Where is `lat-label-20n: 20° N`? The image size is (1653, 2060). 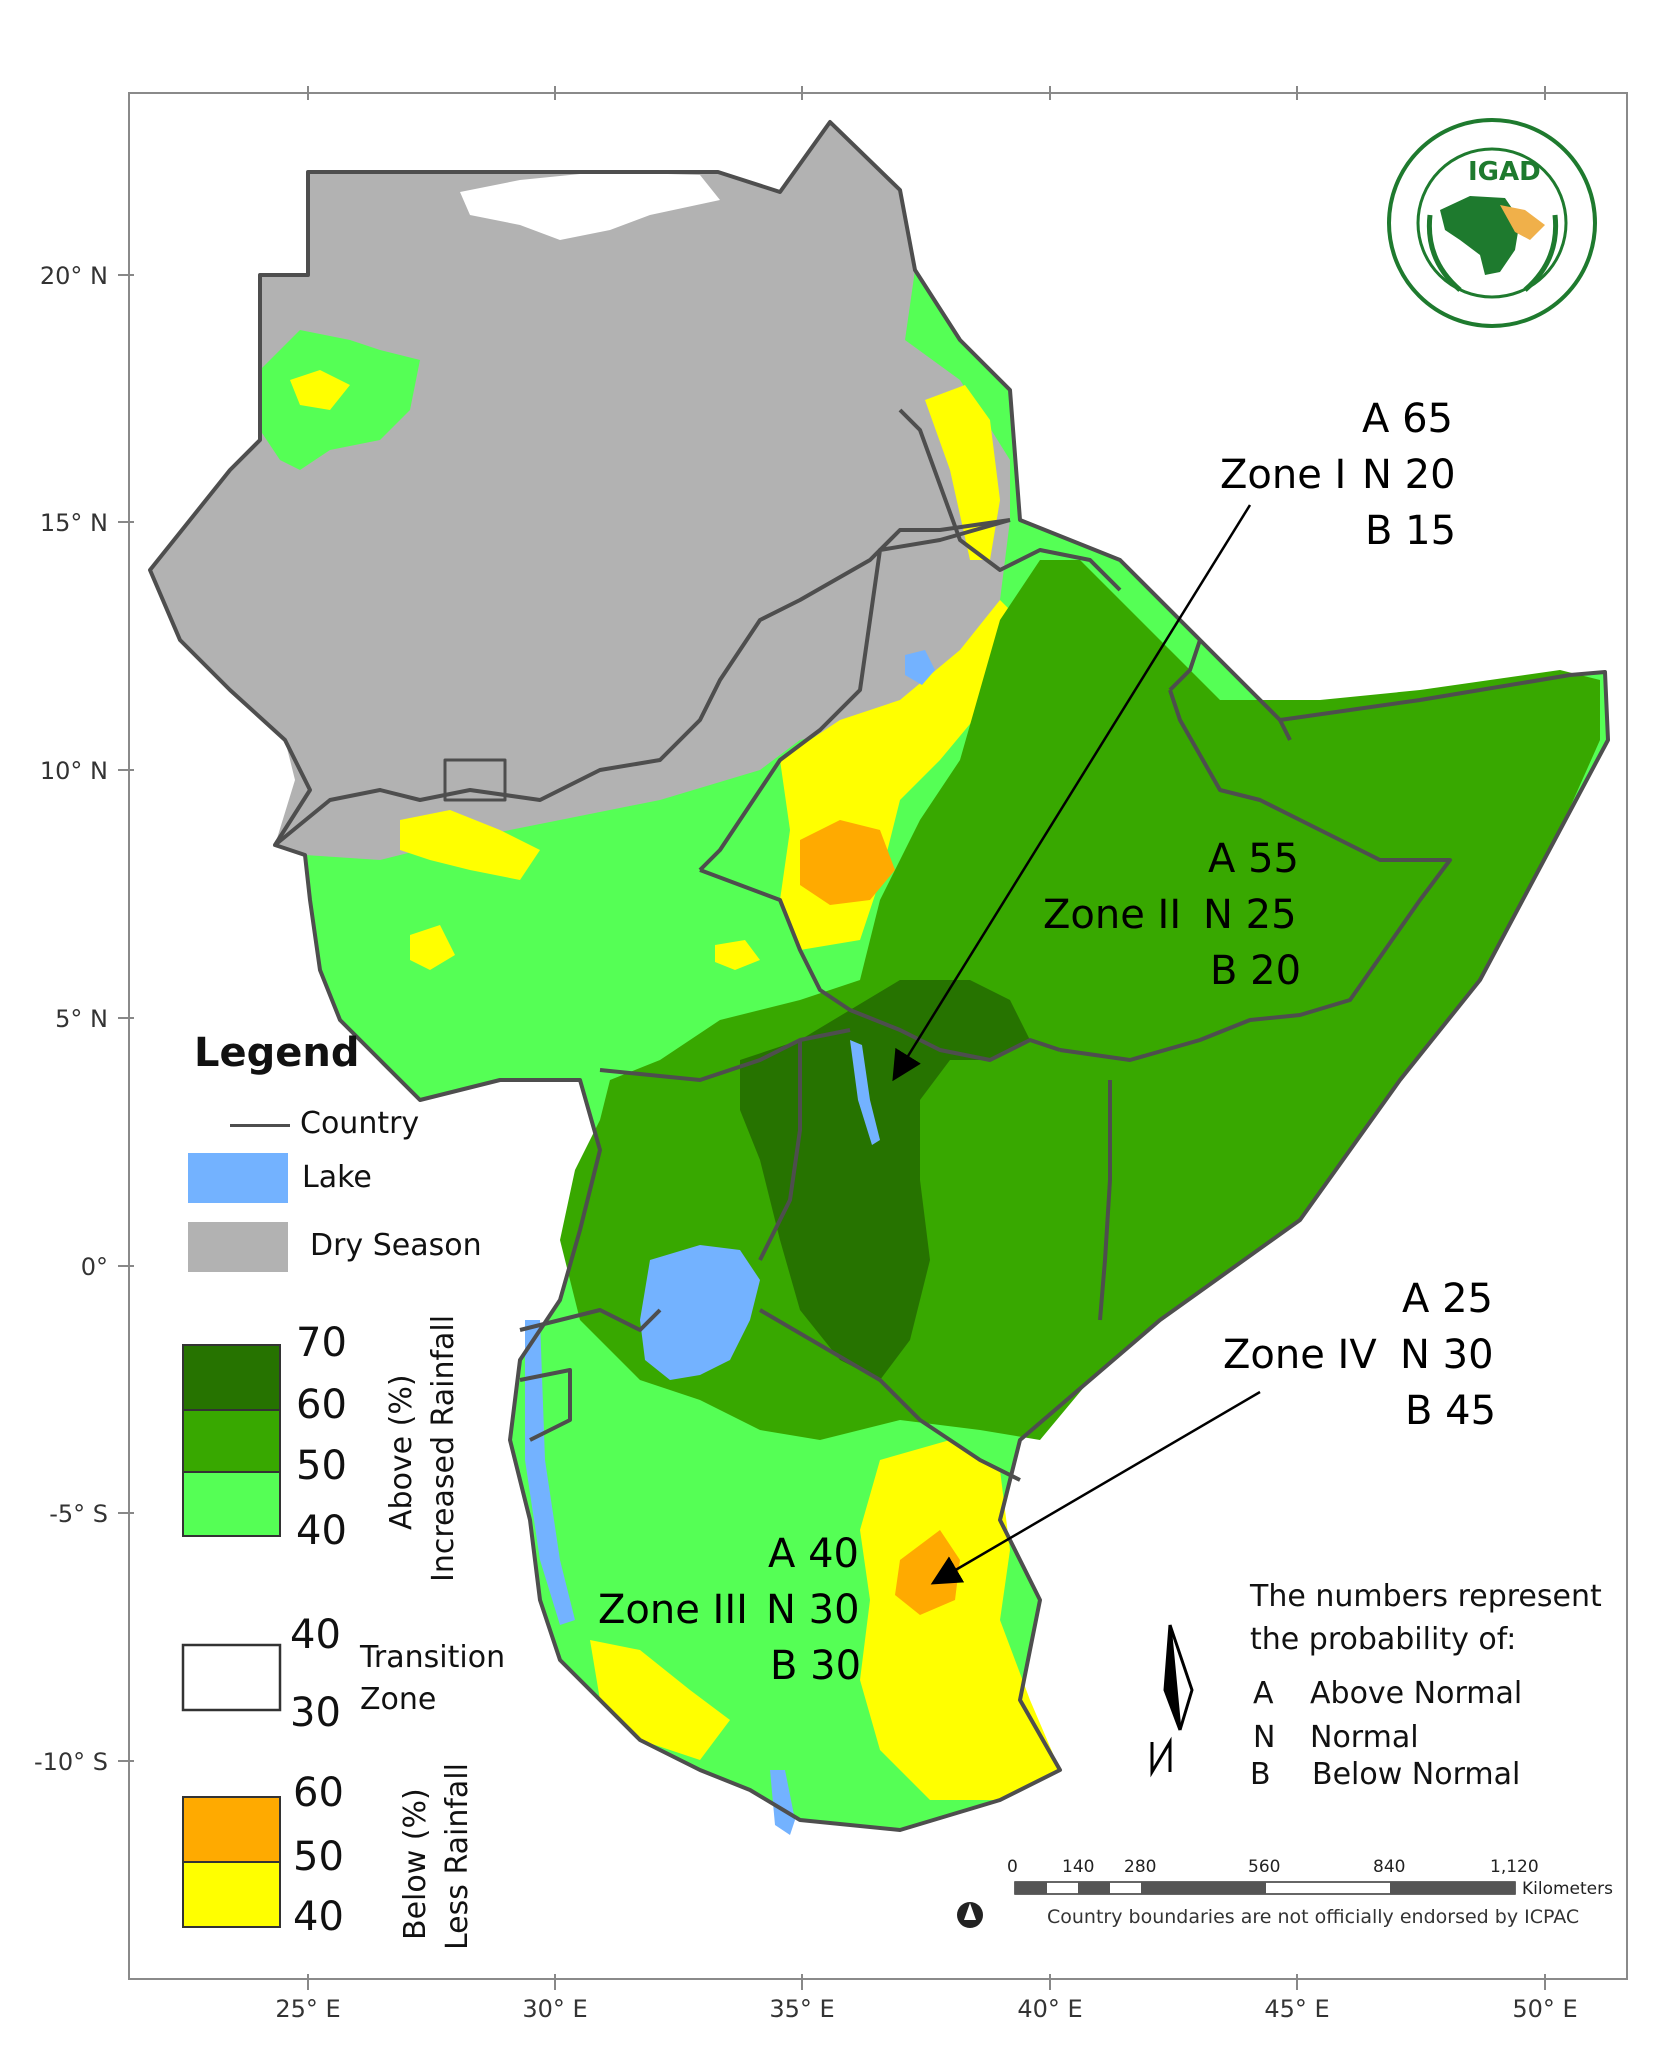 lat-label-20n: 20° N is located at coordinates (73, 276).